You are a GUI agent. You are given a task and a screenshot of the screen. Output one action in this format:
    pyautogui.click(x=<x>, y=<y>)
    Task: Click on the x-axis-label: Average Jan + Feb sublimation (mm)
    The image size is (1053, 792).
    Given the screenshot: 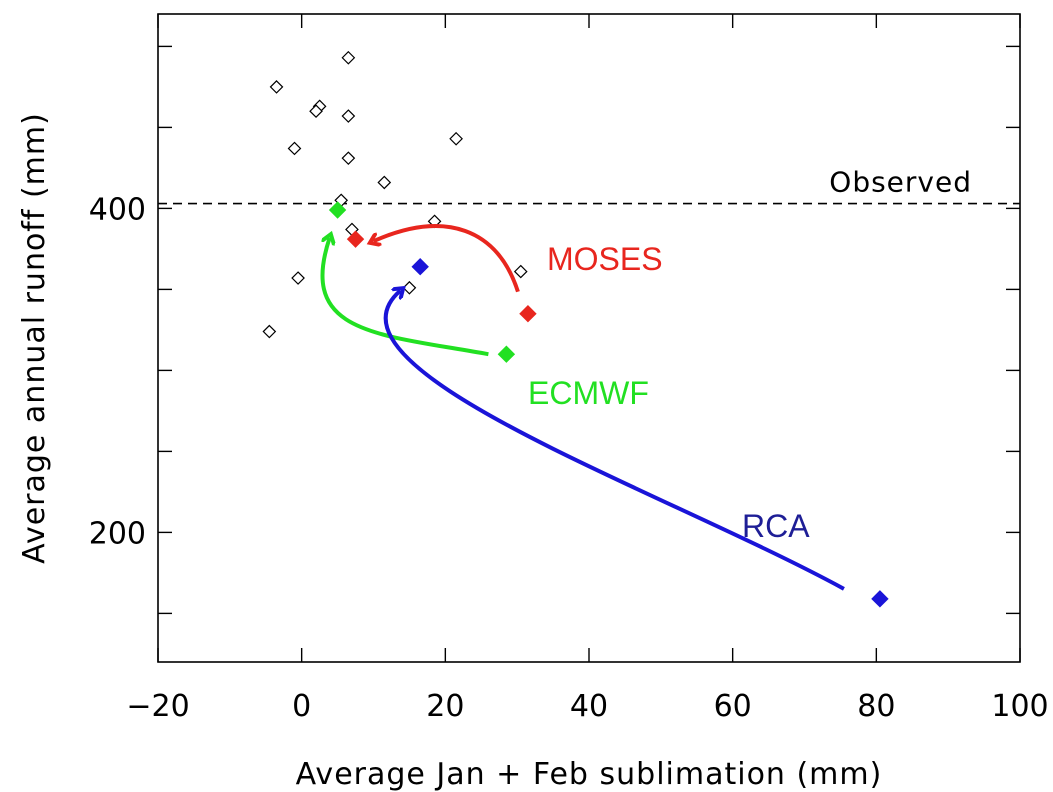 What is the action you would take?
    pyautogui.click(x=589, y=774)
    